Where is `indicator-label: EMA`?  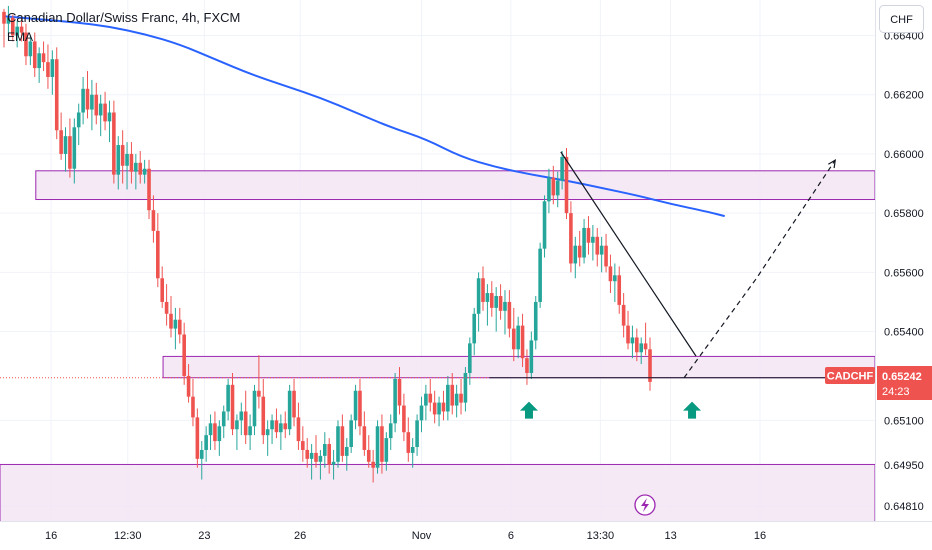 indicator-label: EMA is located at coordinates (20, 37).